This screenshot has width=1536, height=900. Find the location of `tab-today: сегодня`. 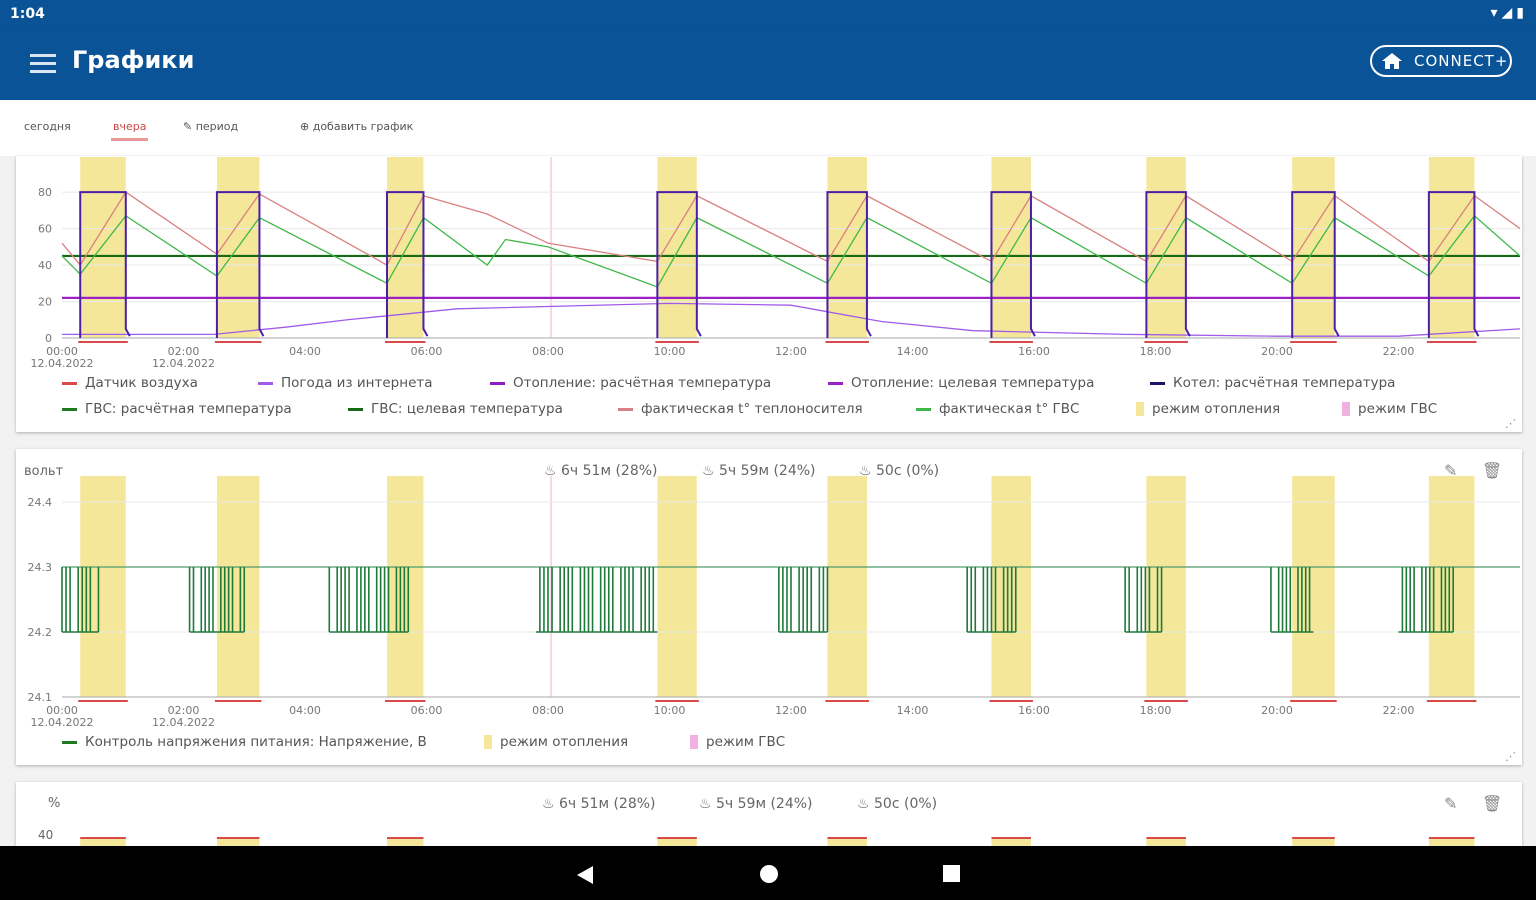

tab-today: сегодня is located at coordinates (47, 126).